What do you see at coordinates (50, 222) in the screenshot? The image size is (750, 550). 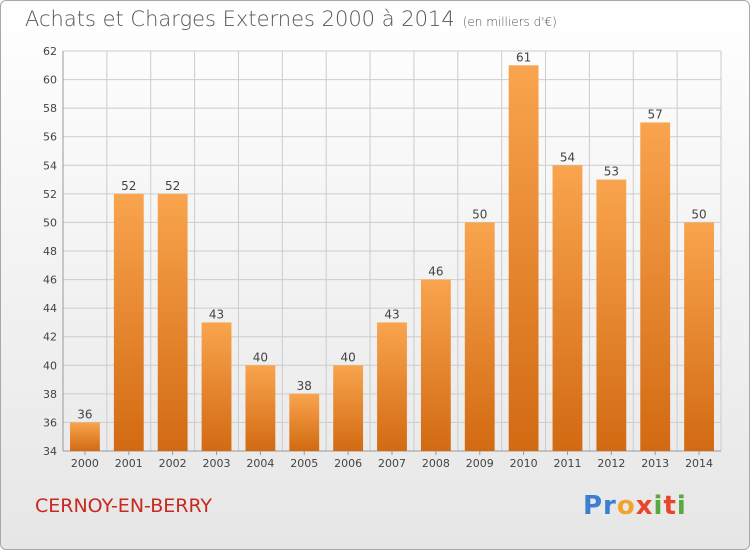 I see `y-tick-label: 50` at bounding box center [50, 222].